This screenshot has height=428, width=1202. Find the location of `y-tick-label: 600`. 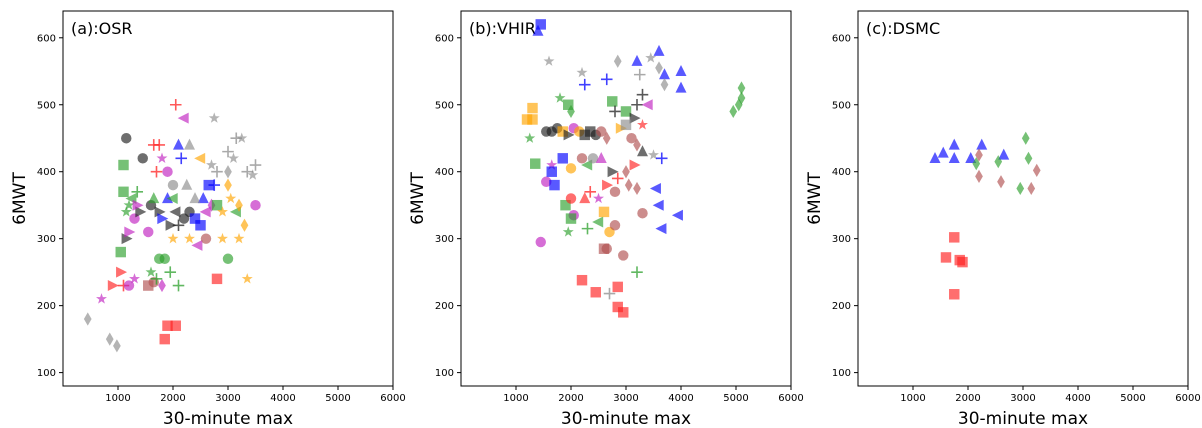

y-tick-label: 600 is located at coordinates (841, 38).